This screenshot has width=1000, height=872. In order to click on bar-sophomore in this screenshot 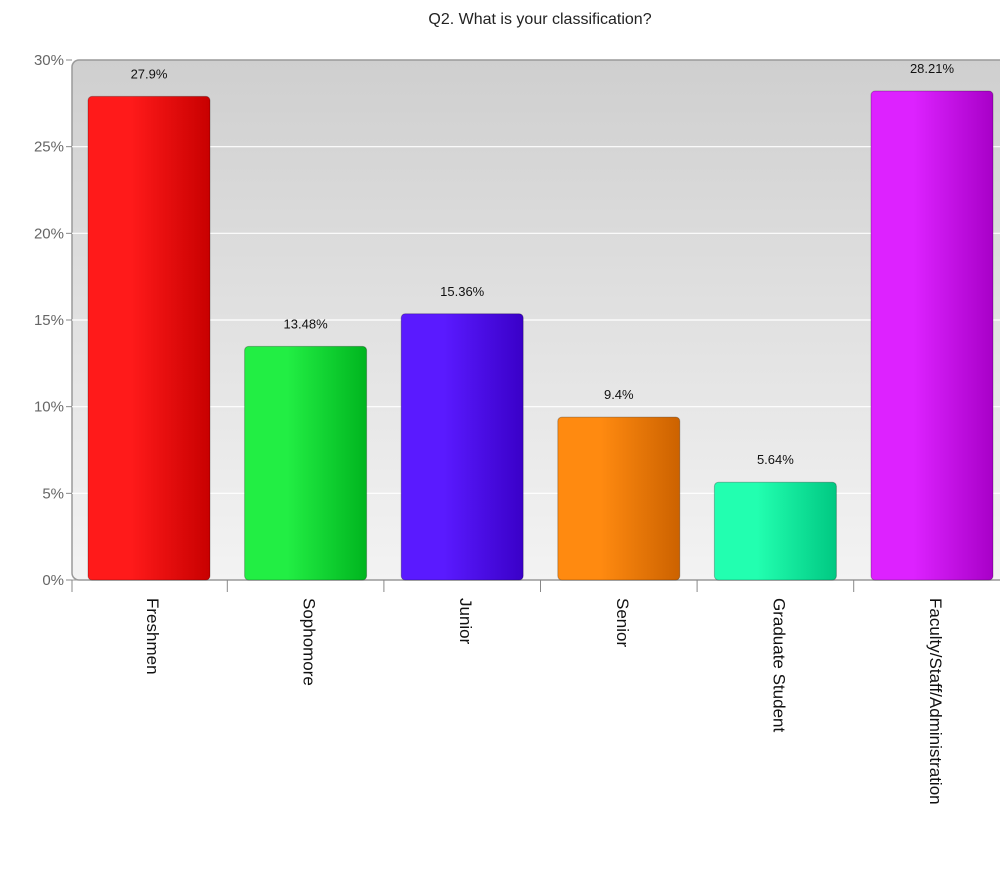, I will do `click(306, 463)`.